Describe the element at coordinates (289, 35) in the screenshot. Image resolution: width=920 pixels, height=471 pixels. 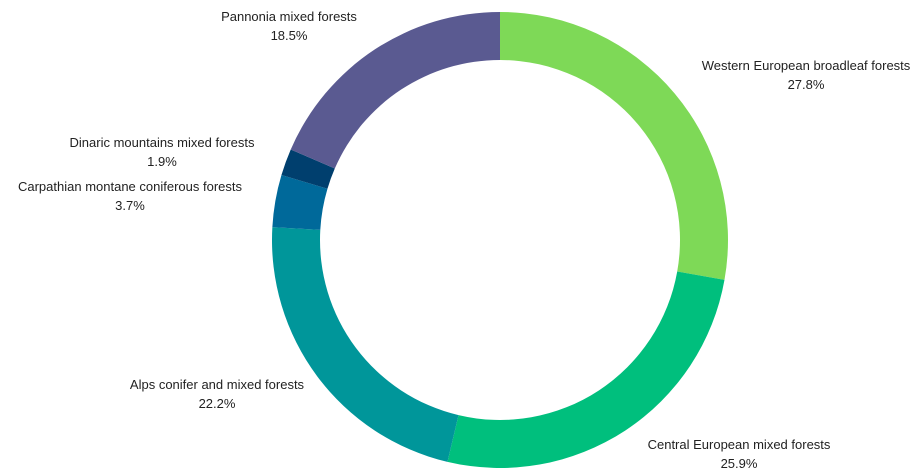
I see `slice-label-value-5: 18.5%` at that location.